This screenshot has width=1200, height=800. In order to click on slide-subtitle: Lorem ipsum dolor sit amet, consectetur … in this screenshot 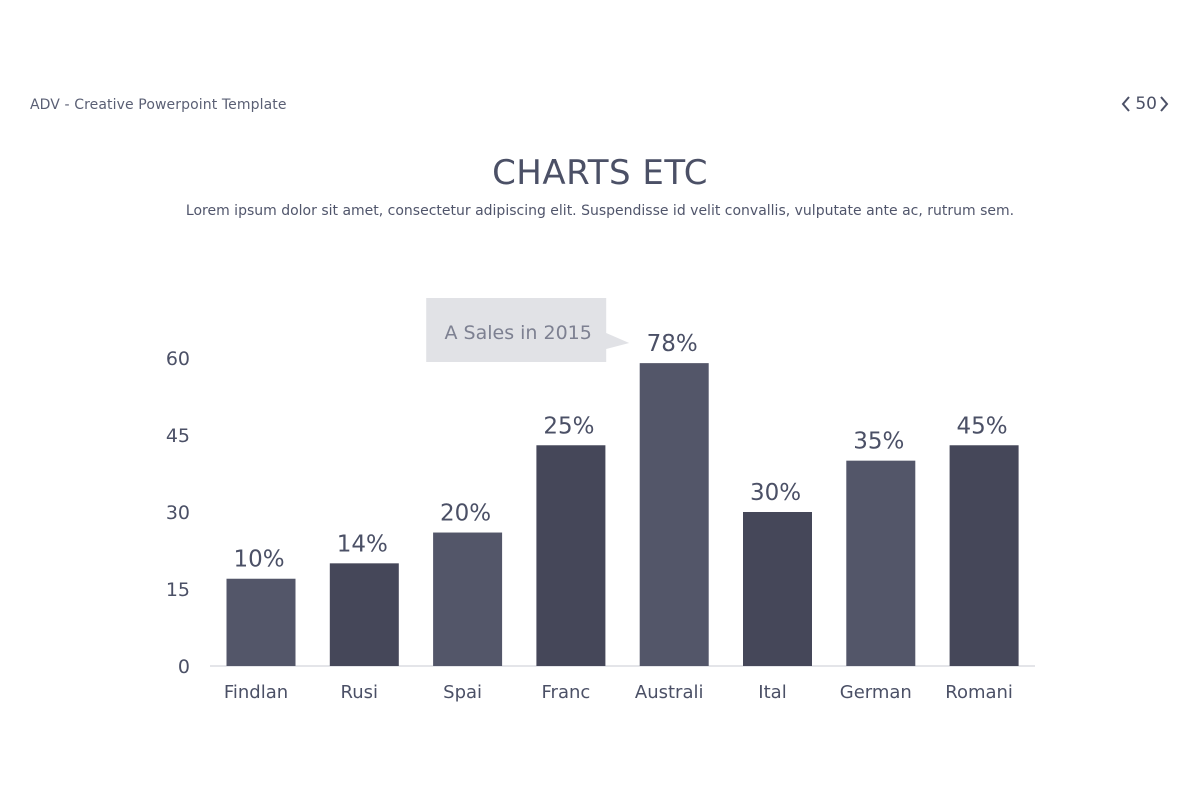, I will do `click(600, 211)`.